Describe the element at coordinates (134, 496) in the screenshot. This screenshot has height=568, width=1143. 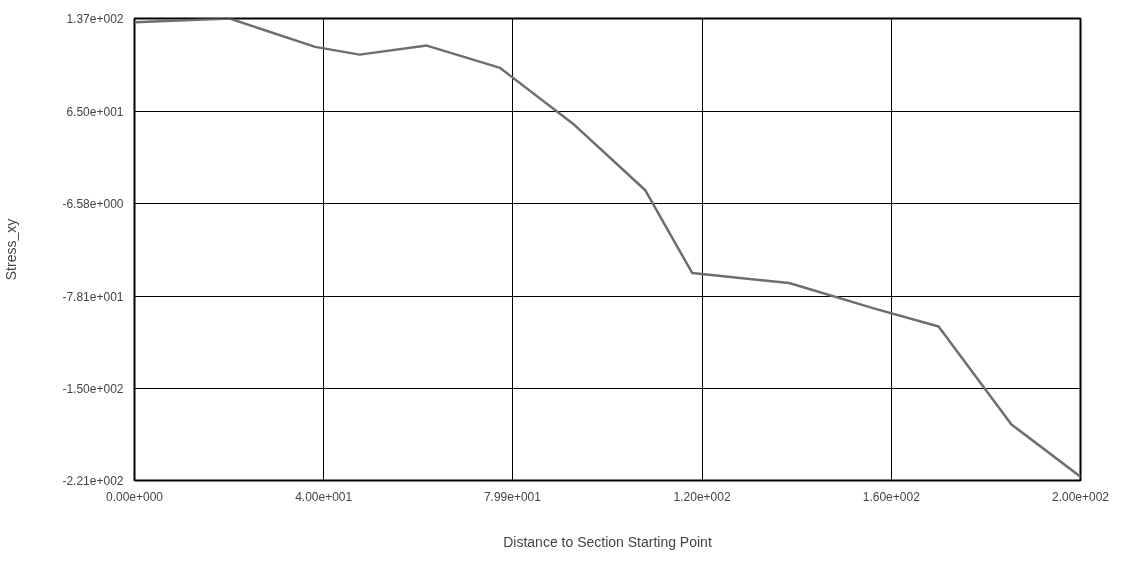
I see `x-tick-label: 0.00e+000` at that location.